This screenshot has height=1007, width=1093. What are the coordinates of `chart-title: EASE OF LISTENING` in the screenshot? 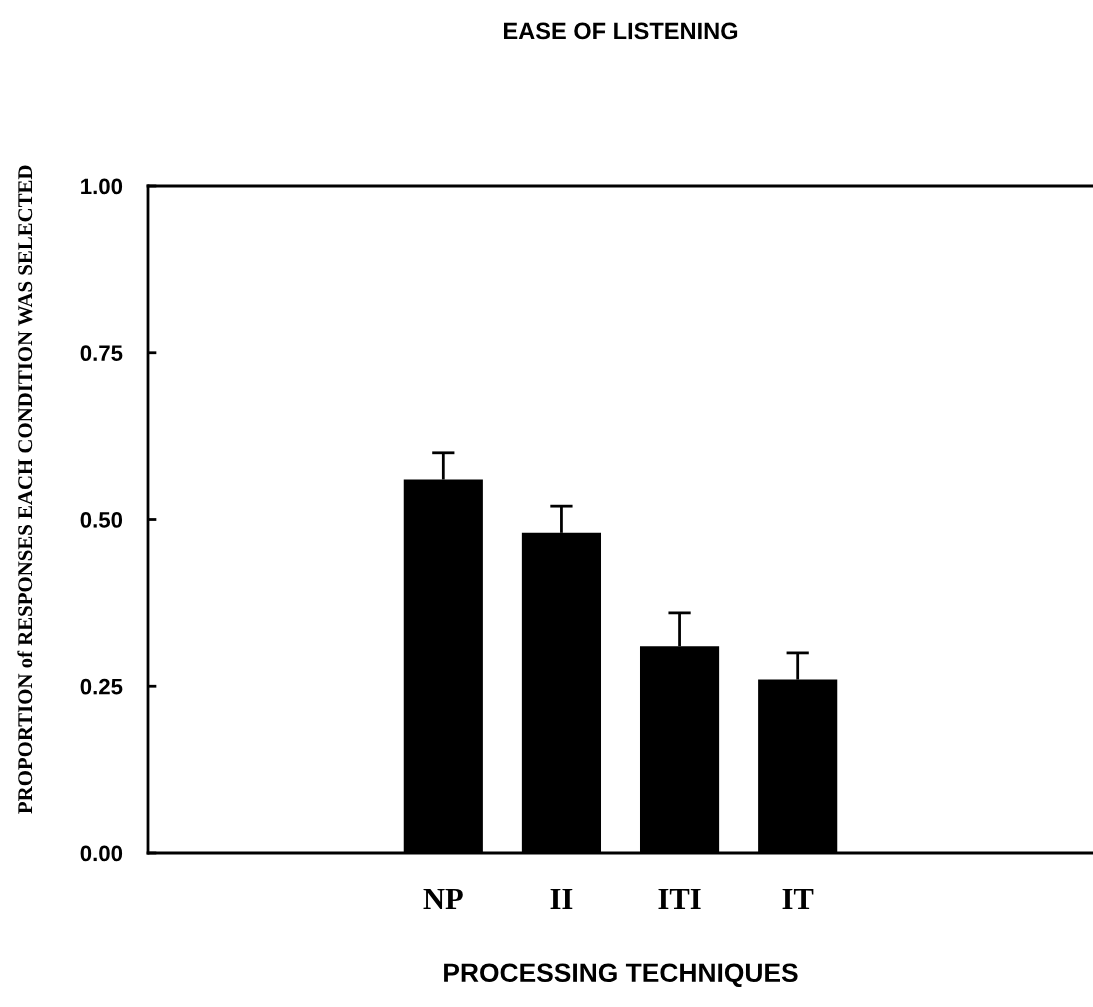 It's located at (621, 31).